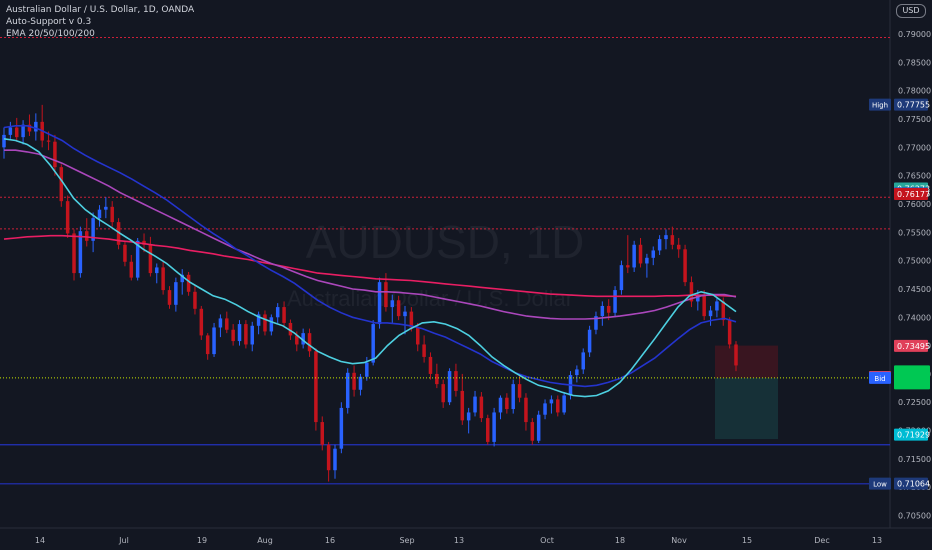  Describe the element at coordinates (746, 408) in the screenshot. I see `take-profit-zone` at that location.